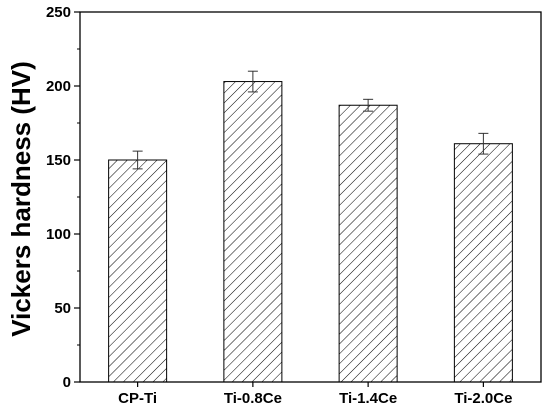 The width and height of the screenshot is (550, 415). Describe the element at coordinates (483, 398) in the screenshot. I see `x-tick-label: Ti-2.0Ce` at that location.